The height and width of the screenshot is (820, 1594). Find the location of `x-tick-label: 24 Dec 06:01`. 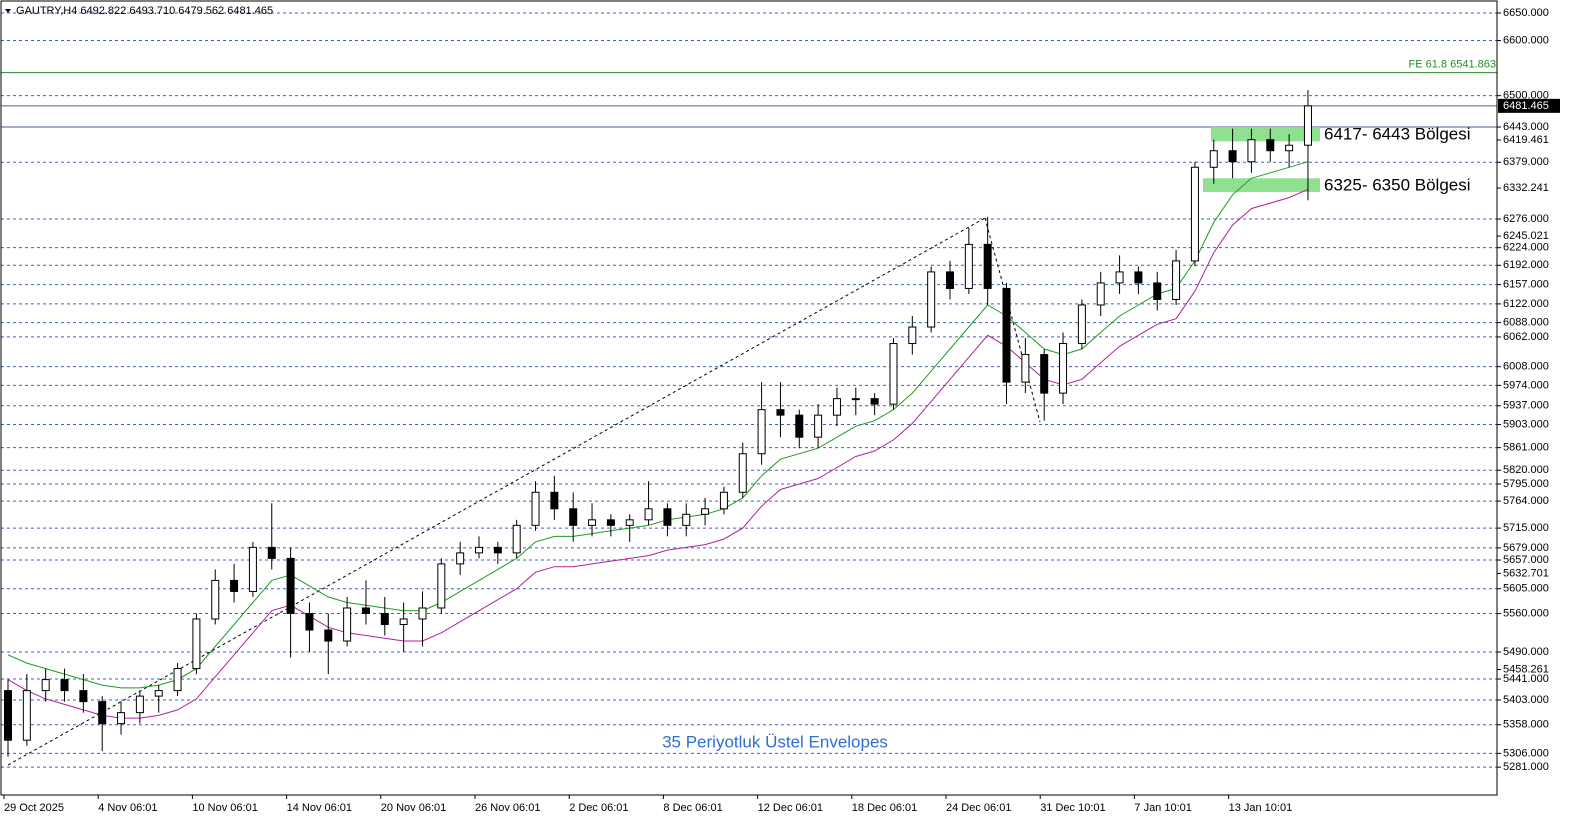

x-tick-label: 24 Dec 06:01 is located at coordinates (978, 808).